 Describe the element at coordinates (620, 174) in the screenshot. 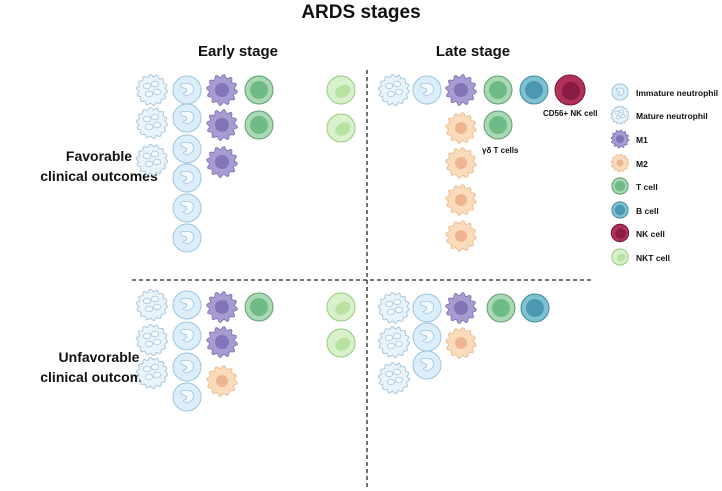

I see `legend-swatches` at that location.